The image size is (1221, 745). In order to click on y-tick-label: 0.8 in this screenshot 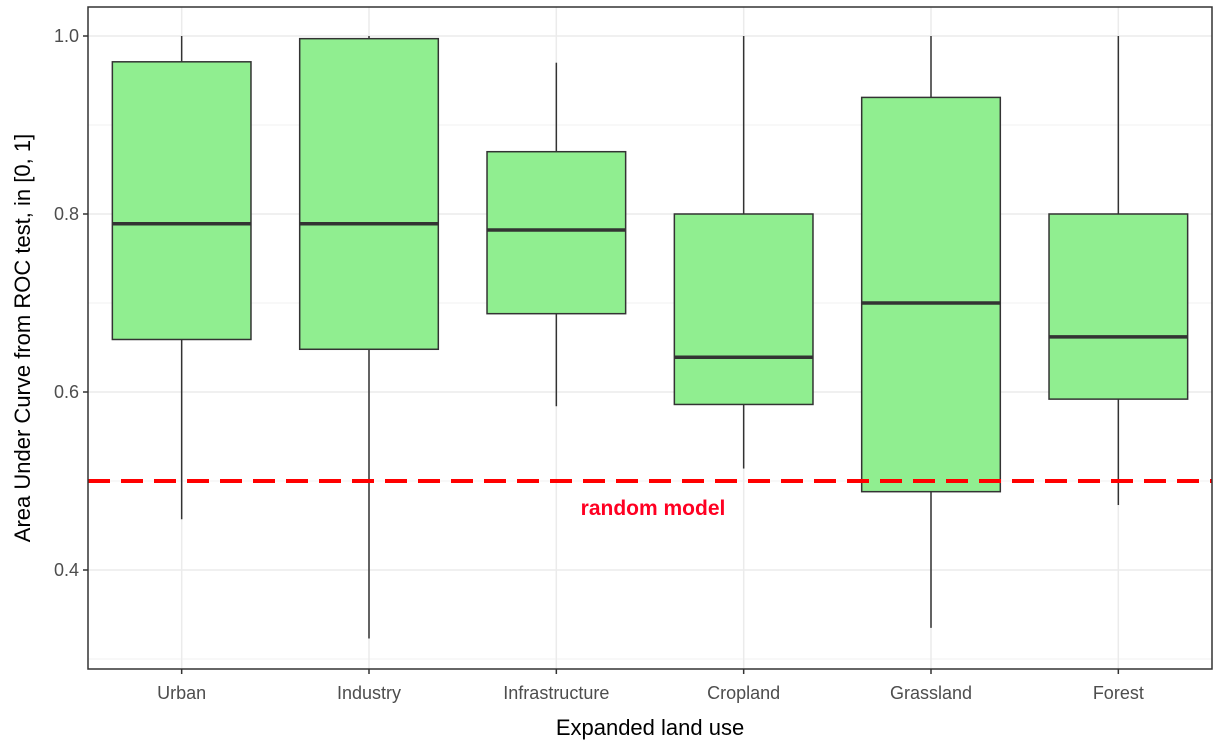, I will do `click(66, 214)`.